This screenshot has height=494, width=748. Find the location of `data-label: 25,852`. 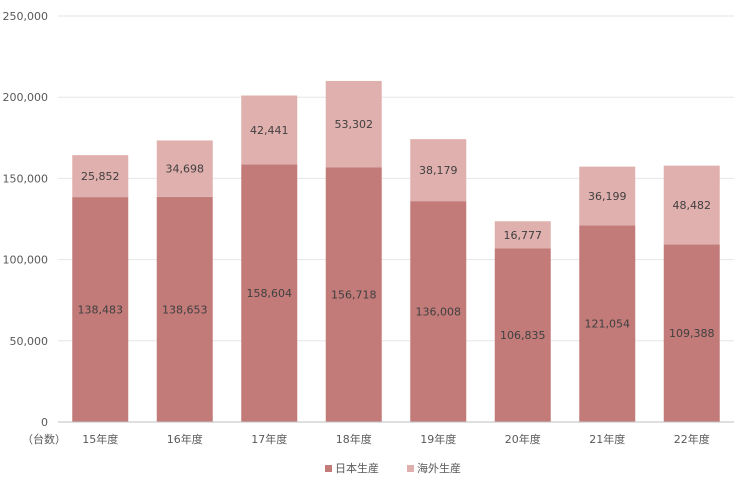

data-label: 25,852 is located at coordinates (100, 176).